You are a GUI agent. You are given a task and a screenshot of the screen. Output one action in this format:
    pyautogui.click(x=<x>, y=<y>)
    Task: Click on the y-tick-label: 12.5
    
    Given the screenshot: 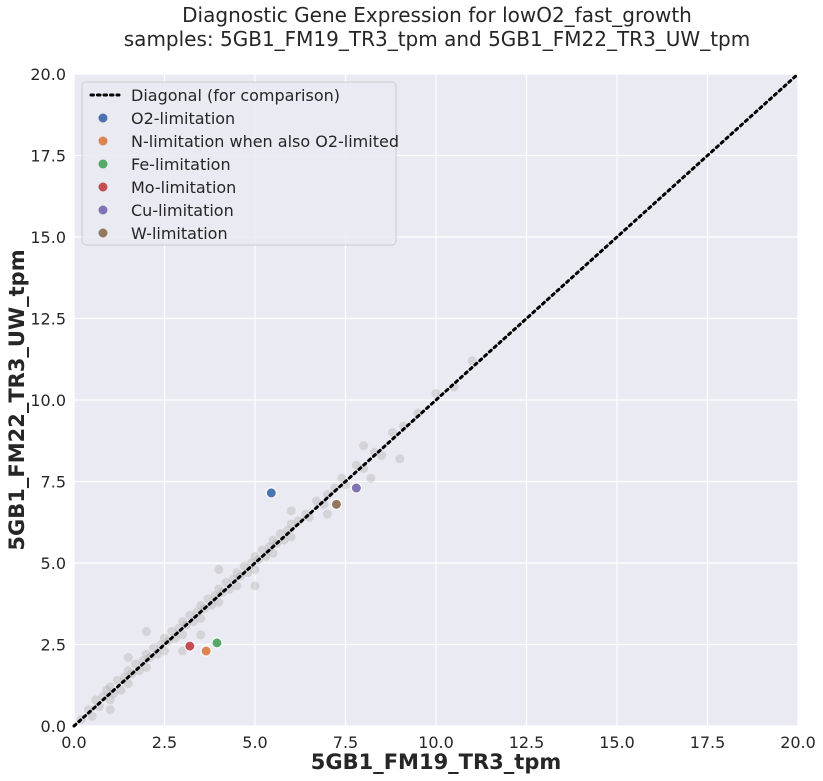 What is the action you would take?
    pyautogui.click(x=48, y=319)
    